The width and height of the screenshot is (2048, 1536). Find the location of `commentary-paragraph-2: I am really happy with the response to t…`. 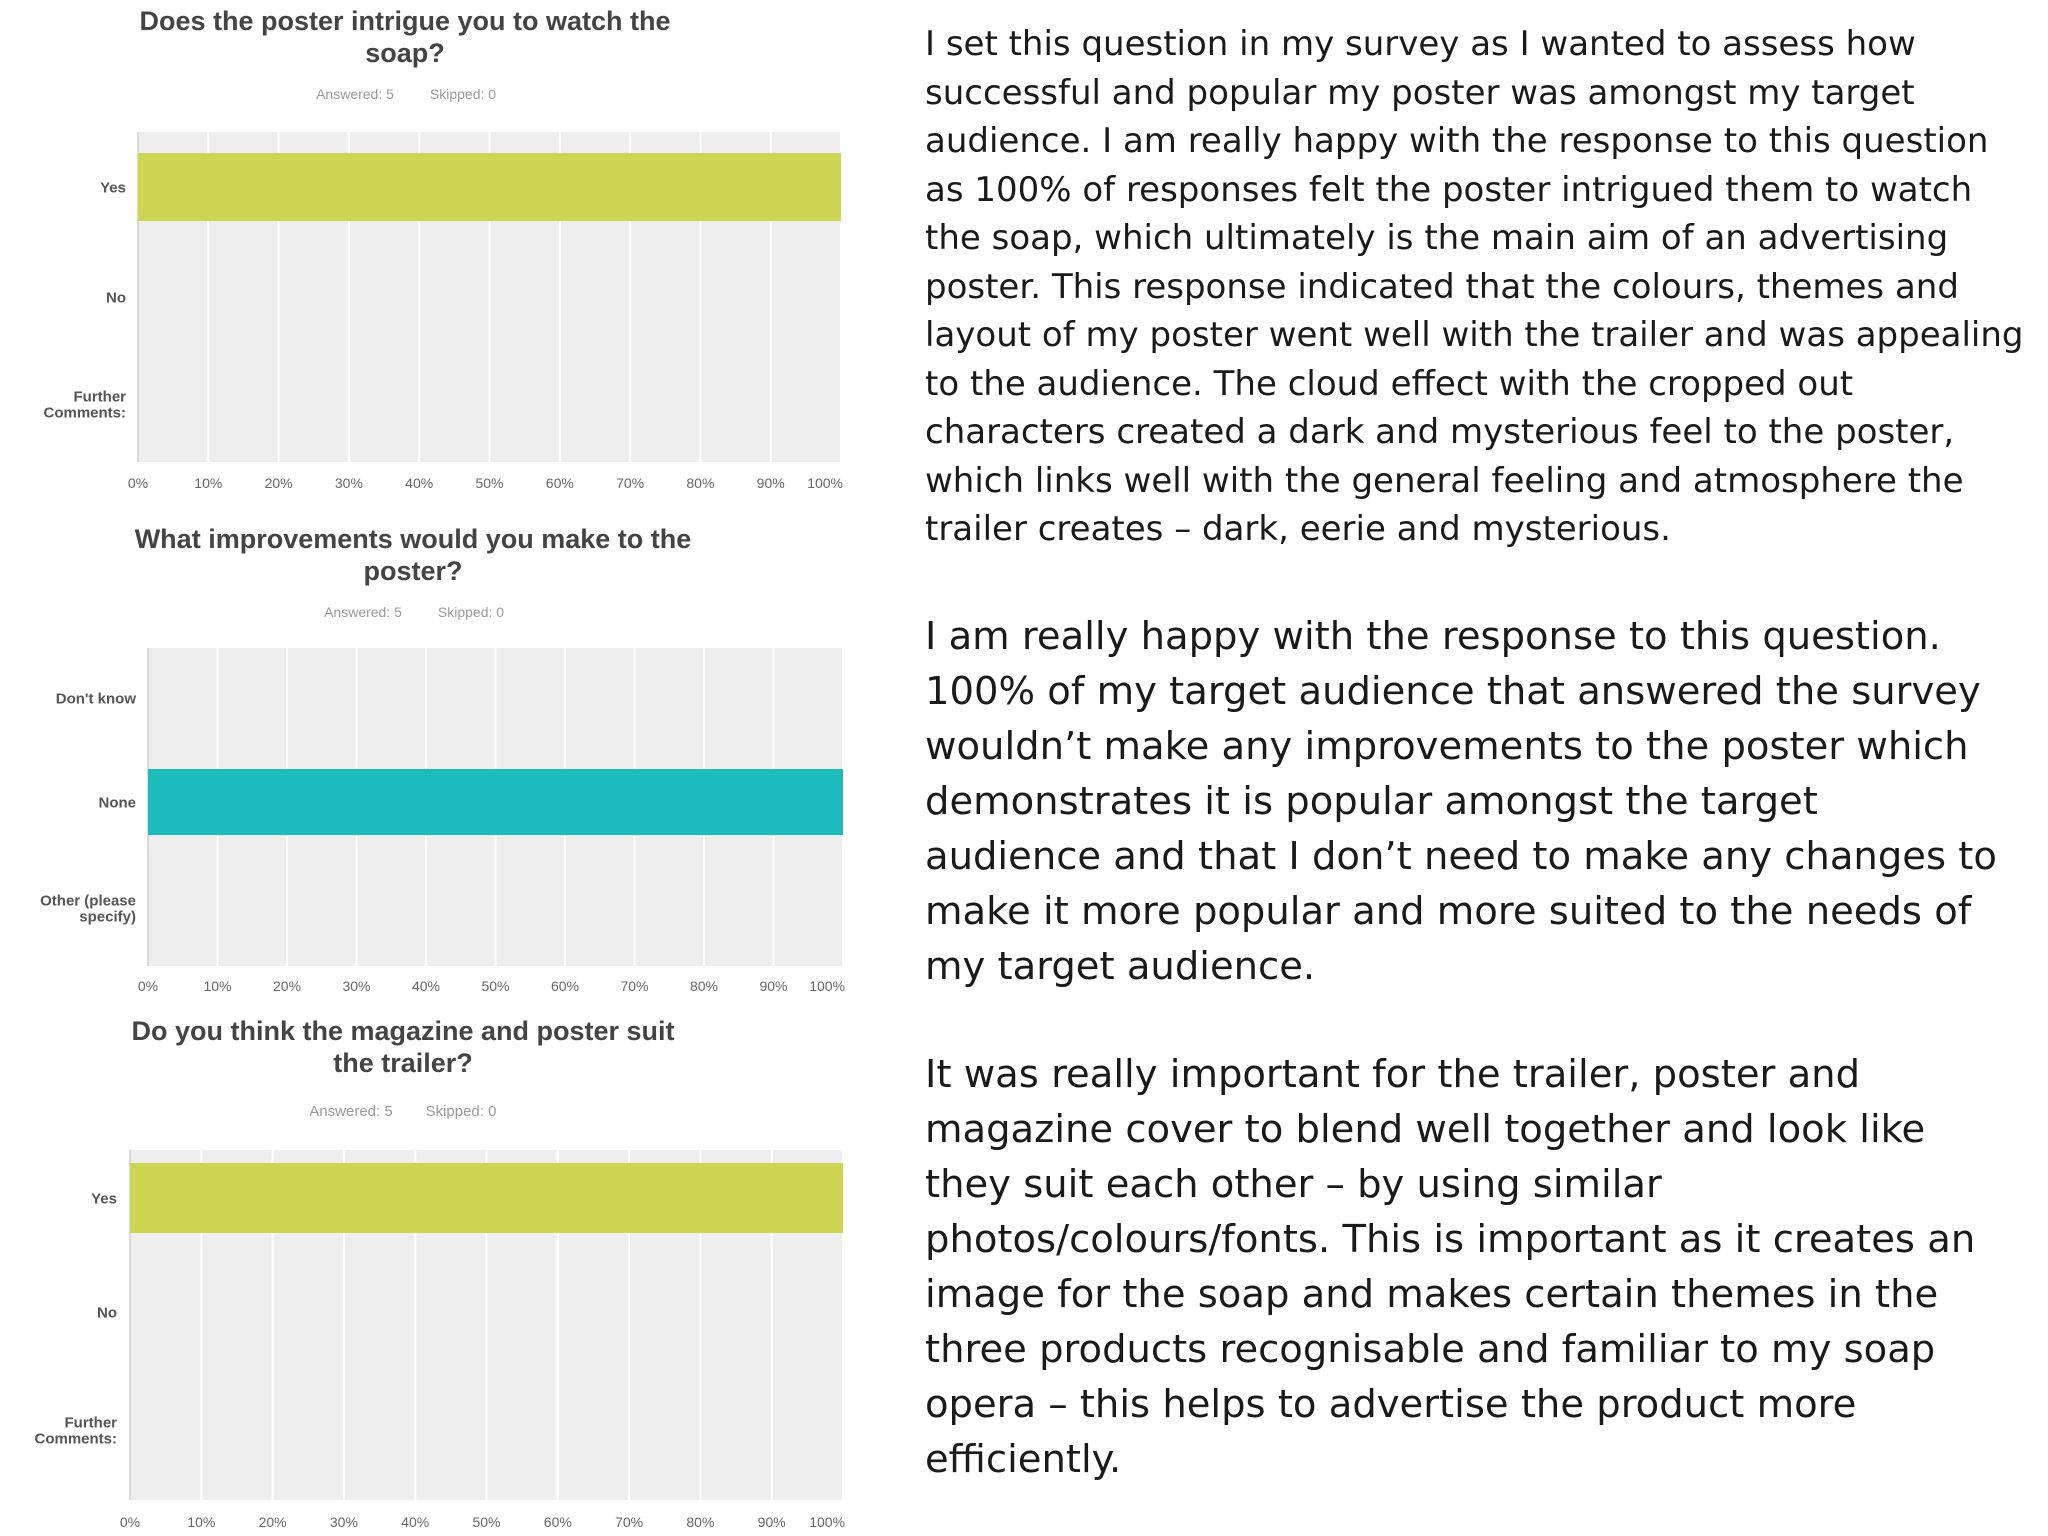

commentary-paragraph-2: I am really happy with the response to t… is located at coordinates (1461, 801).